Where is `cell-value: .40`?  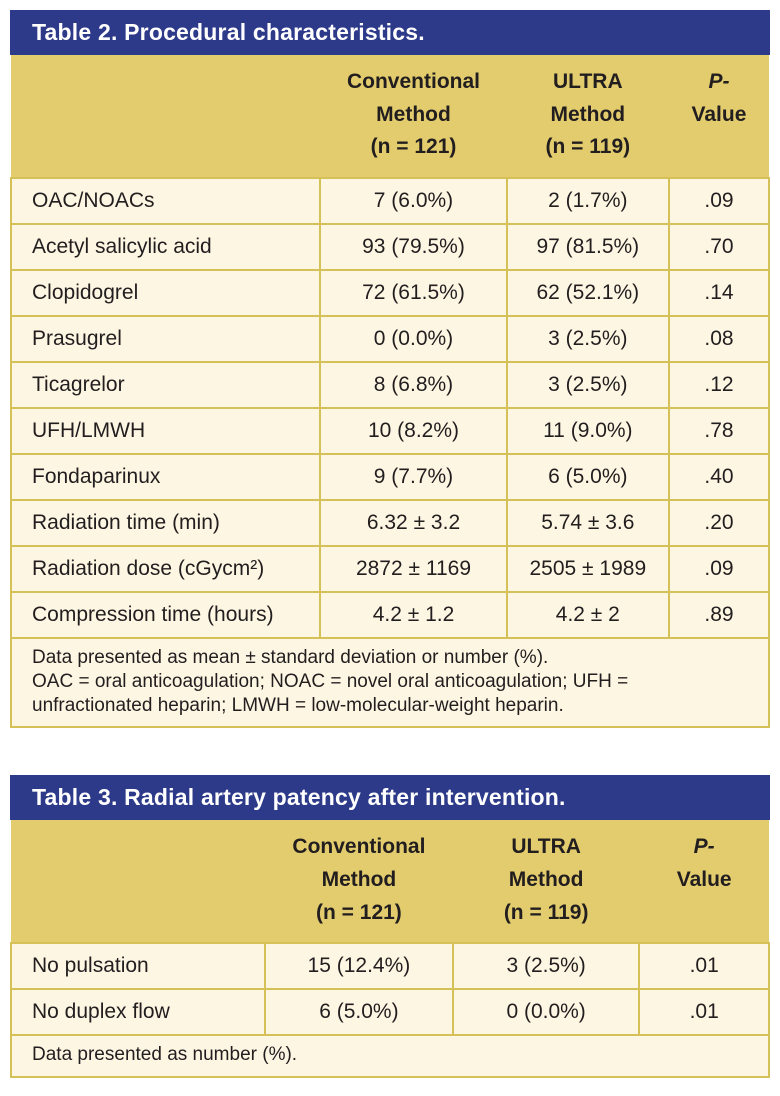
cell-value: .40 is located at coordinates (719, 476).